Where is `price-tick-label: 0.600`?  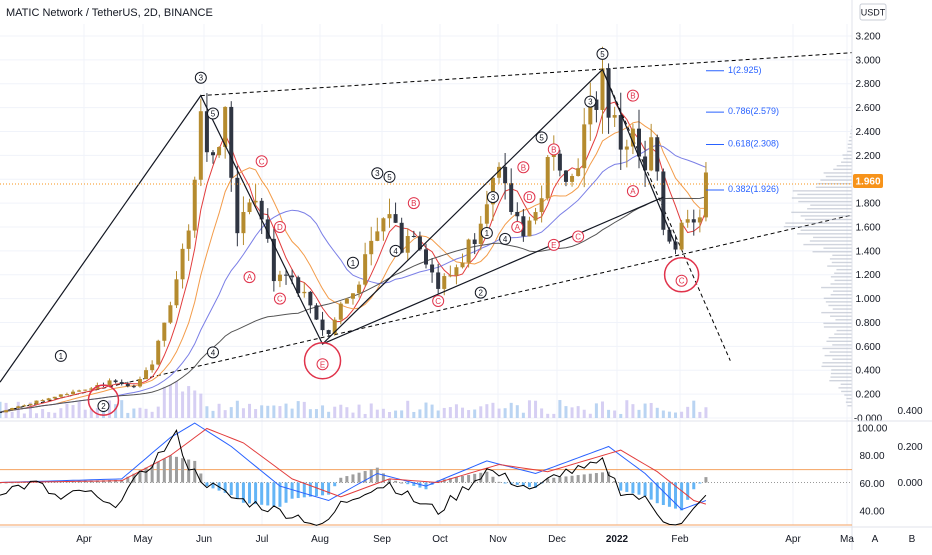
price-tick-label: 0.600 is located at coordinates (867, 347).